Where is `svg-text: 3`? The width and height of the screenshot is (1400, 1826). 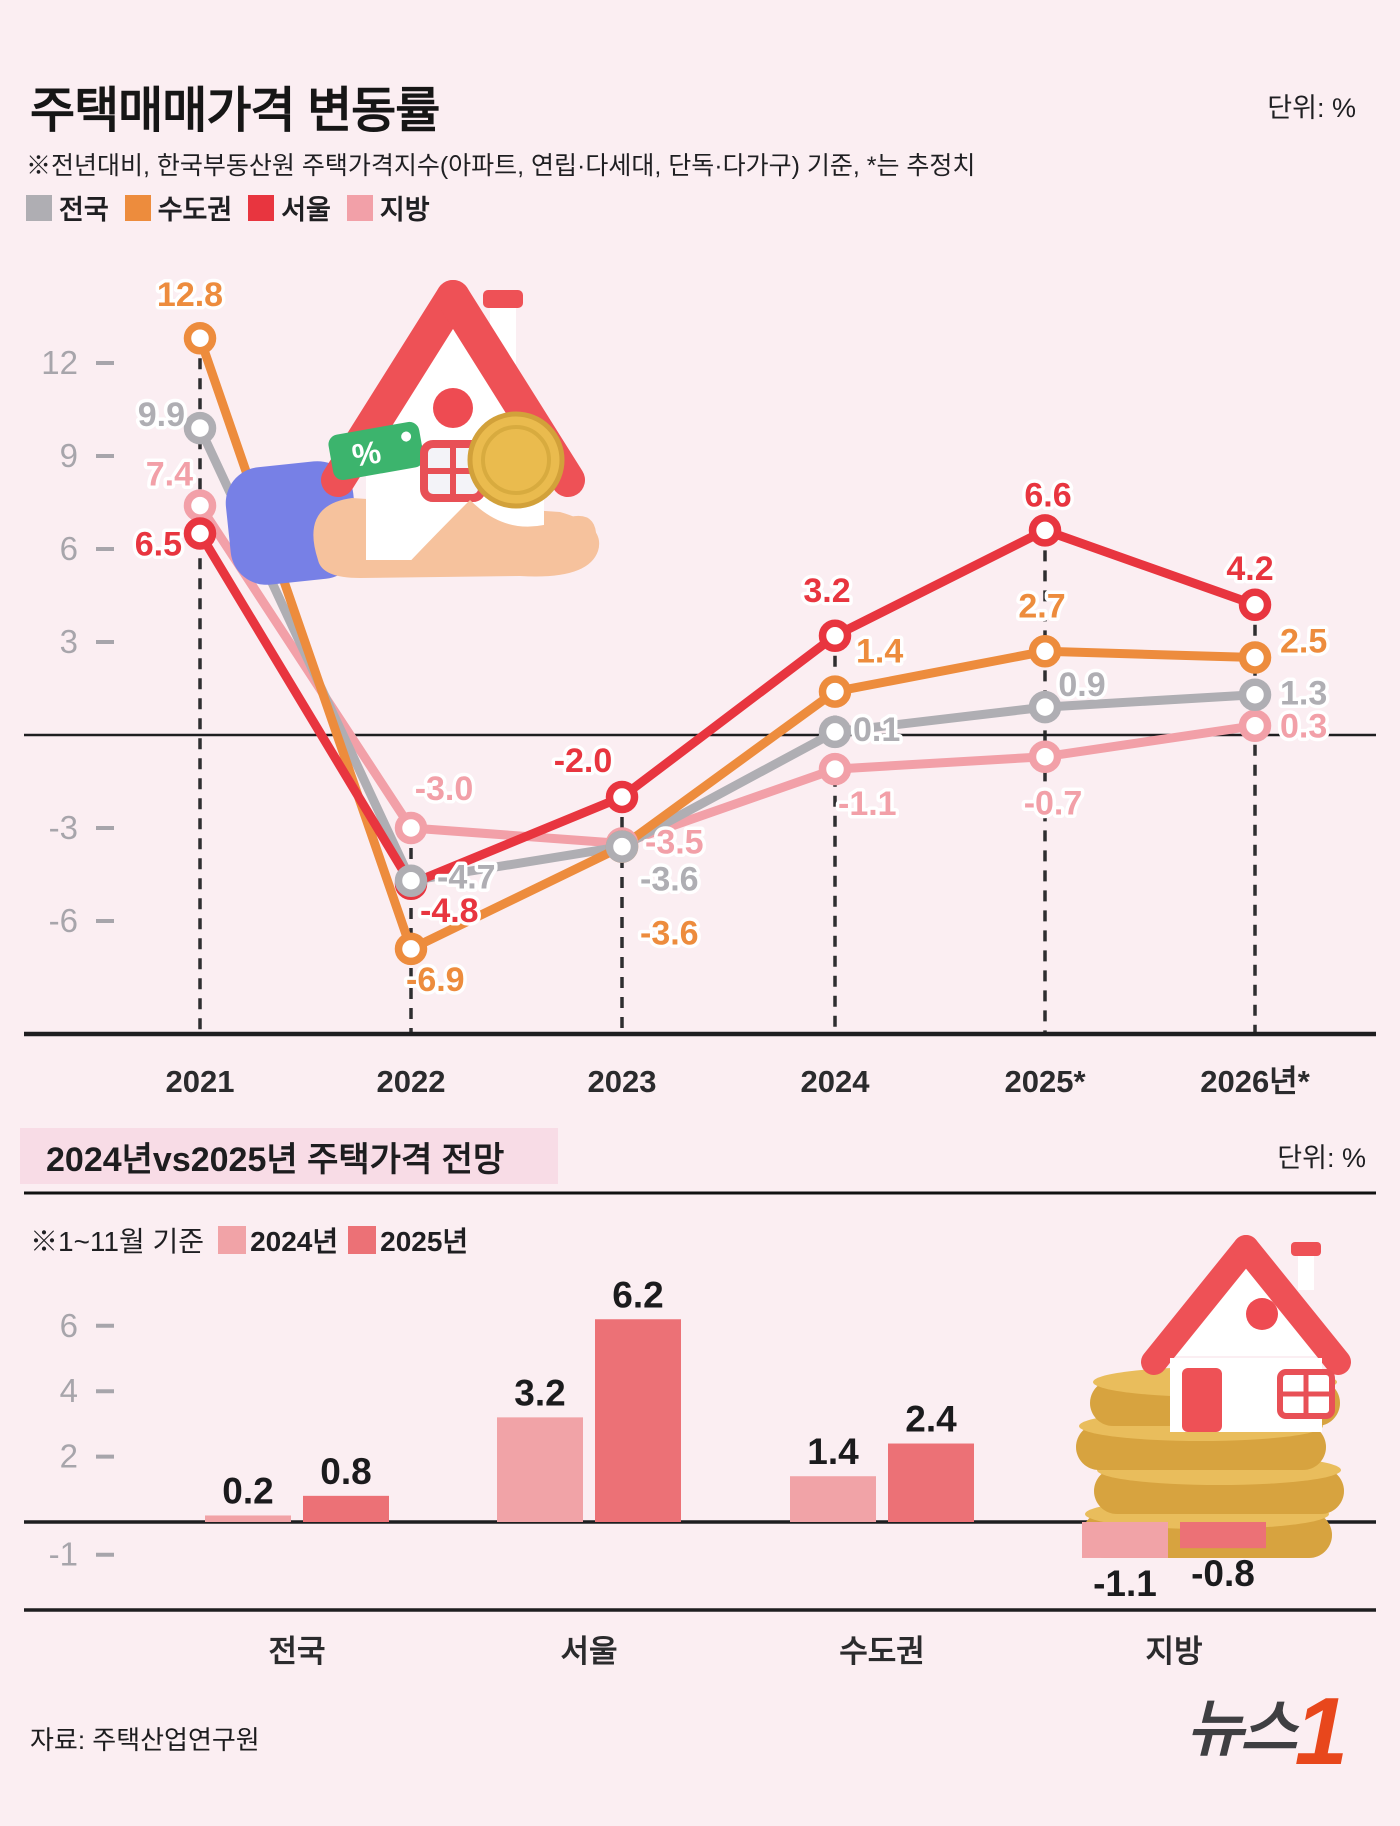
svg-text: 3 is located at coordinates (69, 641).